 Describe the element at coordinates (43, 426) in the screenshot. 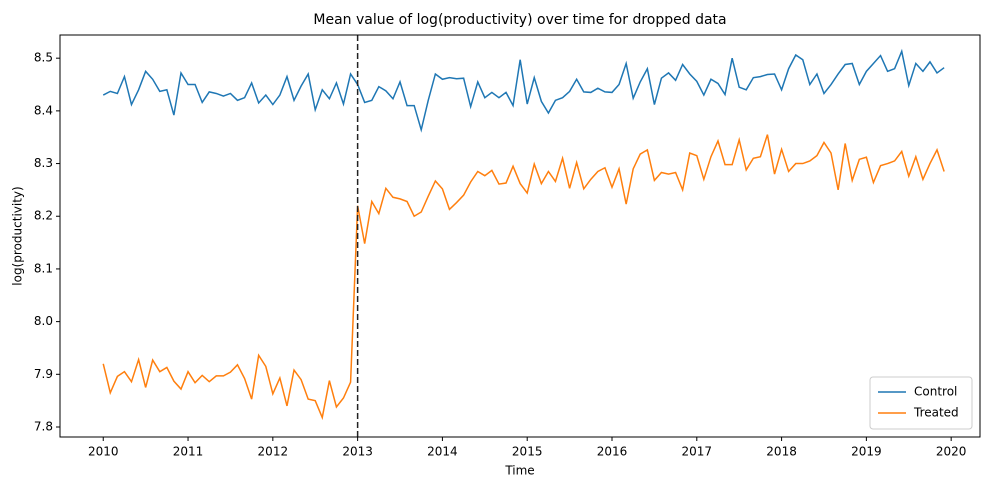

I see `y-tick-label: 7.8` at that location.